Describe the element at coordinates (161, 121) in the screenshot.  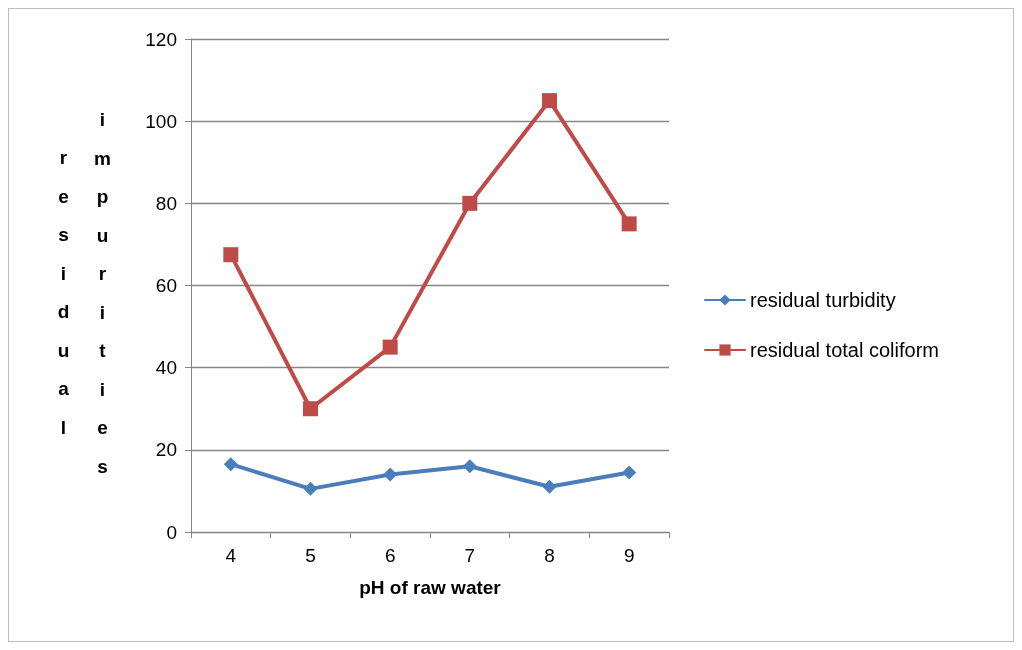
I see `y-tick-label: 100` at that location.